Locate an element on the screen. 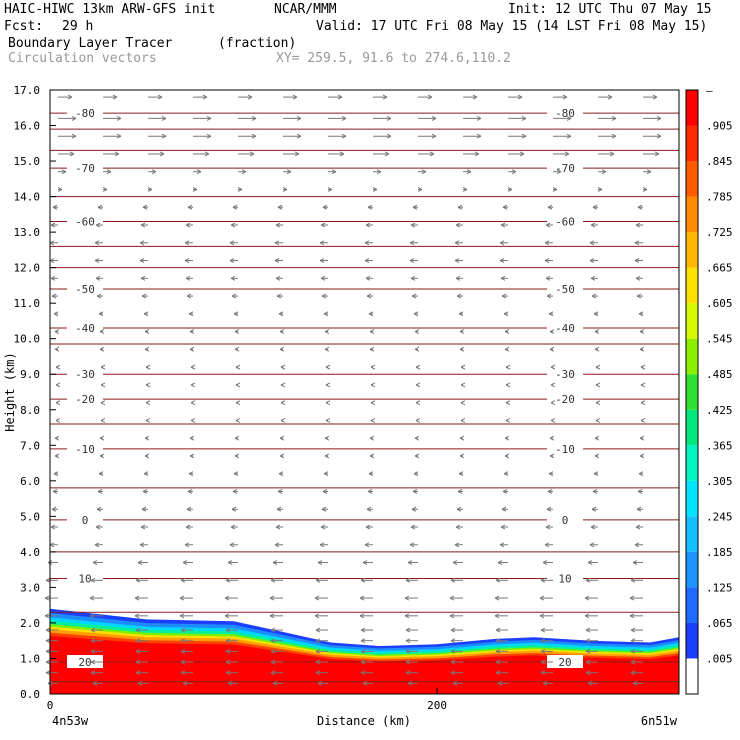 This screenshot has width=740, height=740. colorbar-label: .785 is located at coordinates (719, 197).